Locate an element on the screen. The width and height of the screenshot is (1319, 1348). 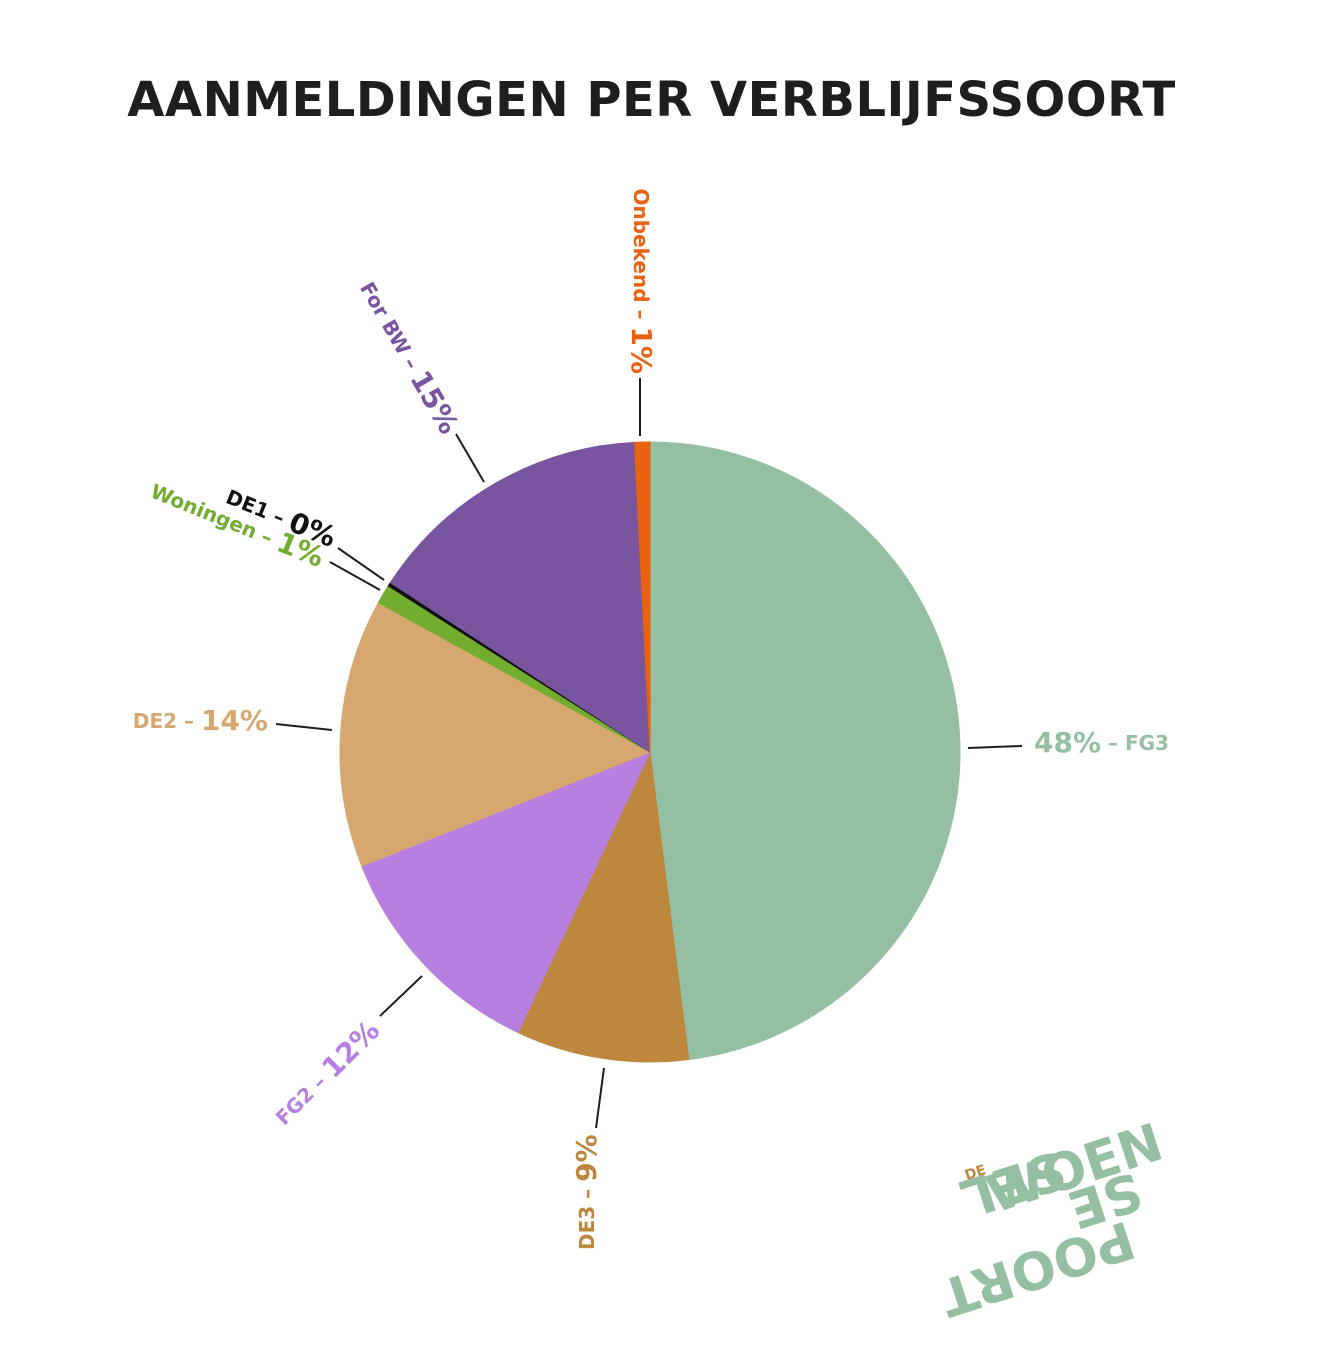
pie-slice-fg3 is located at coordinates (805, 751).